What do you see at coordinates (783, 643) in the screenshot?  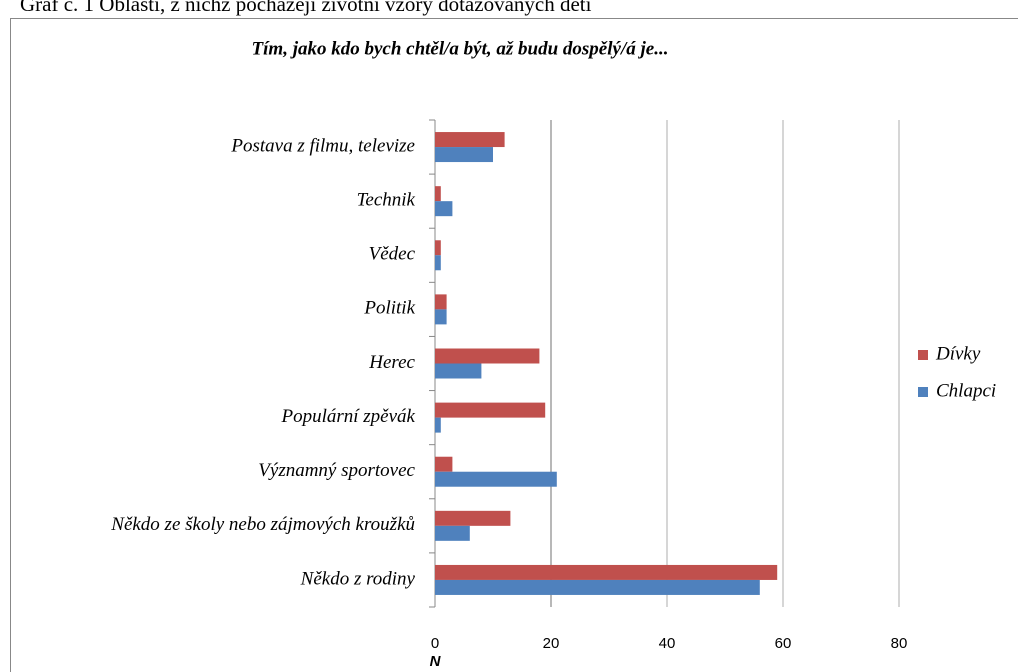 I see `x-tick-label: 60` at bounding box center [783, 643].